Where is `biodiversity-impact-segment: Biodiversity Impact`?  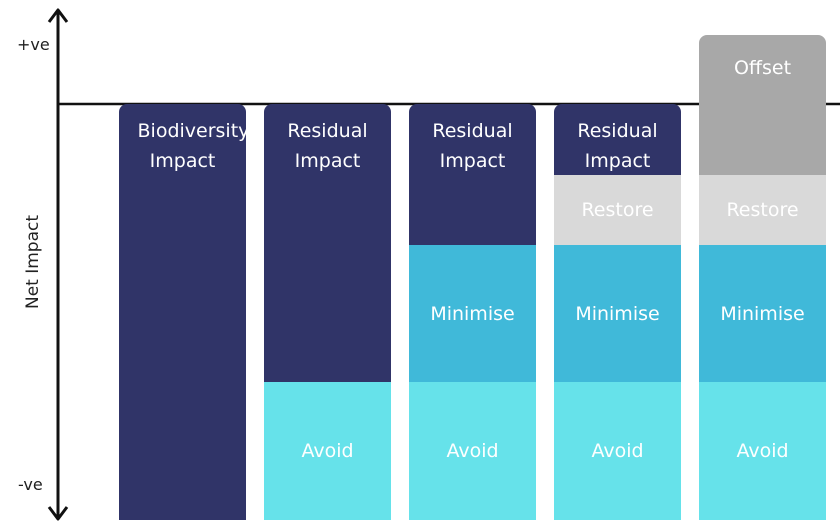 biodiversity-impact-segment: Biodiversity Impact is located at coordinates (184, 312).